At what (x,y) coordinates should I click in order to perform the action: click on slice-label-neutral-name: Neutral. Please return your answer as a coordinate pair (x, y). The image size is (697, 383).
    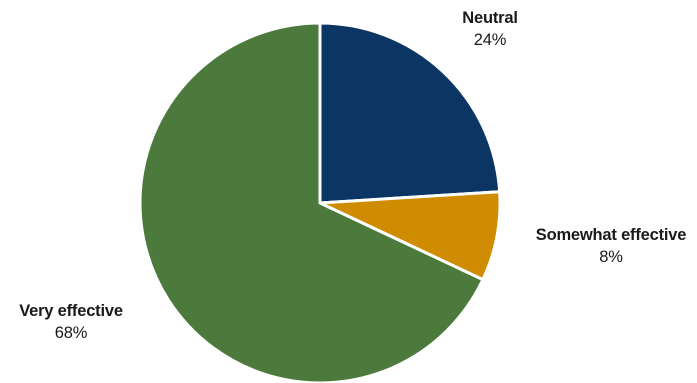
    Looking at the image, I should click on (490, 18).